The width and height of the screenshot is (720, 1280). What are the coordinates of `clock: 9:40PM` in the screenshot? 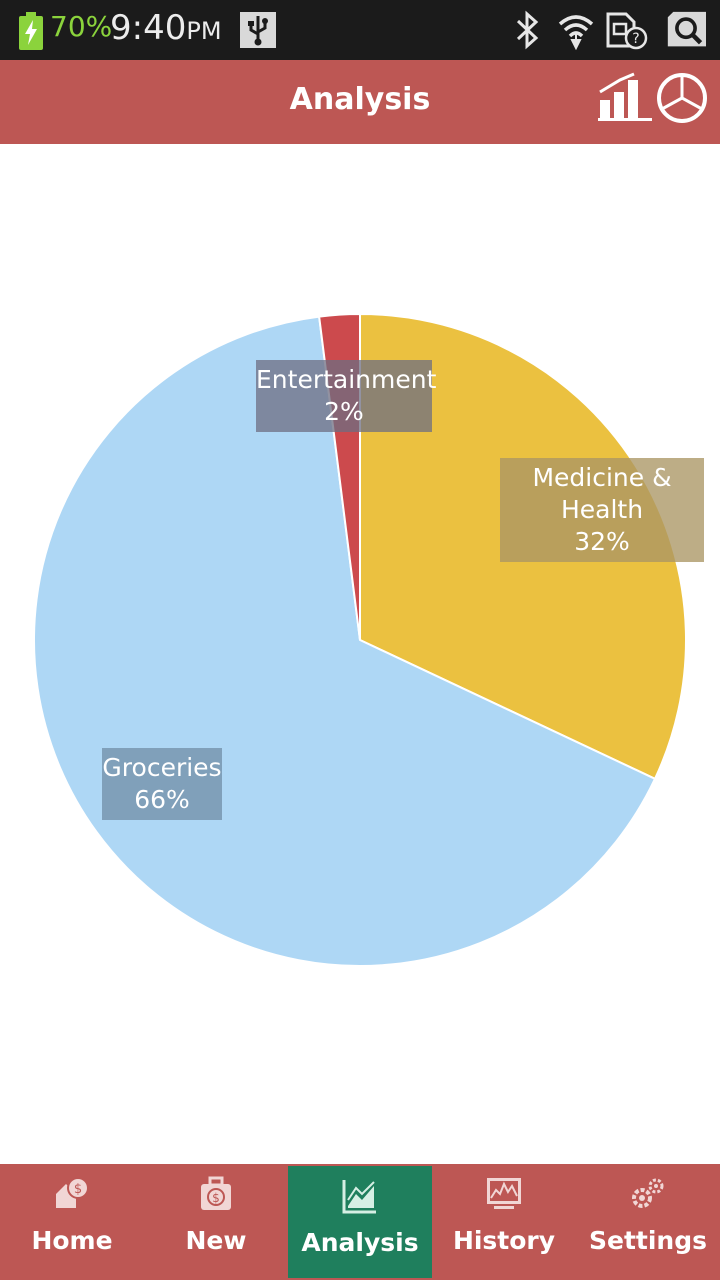 It's located at (166, 28).